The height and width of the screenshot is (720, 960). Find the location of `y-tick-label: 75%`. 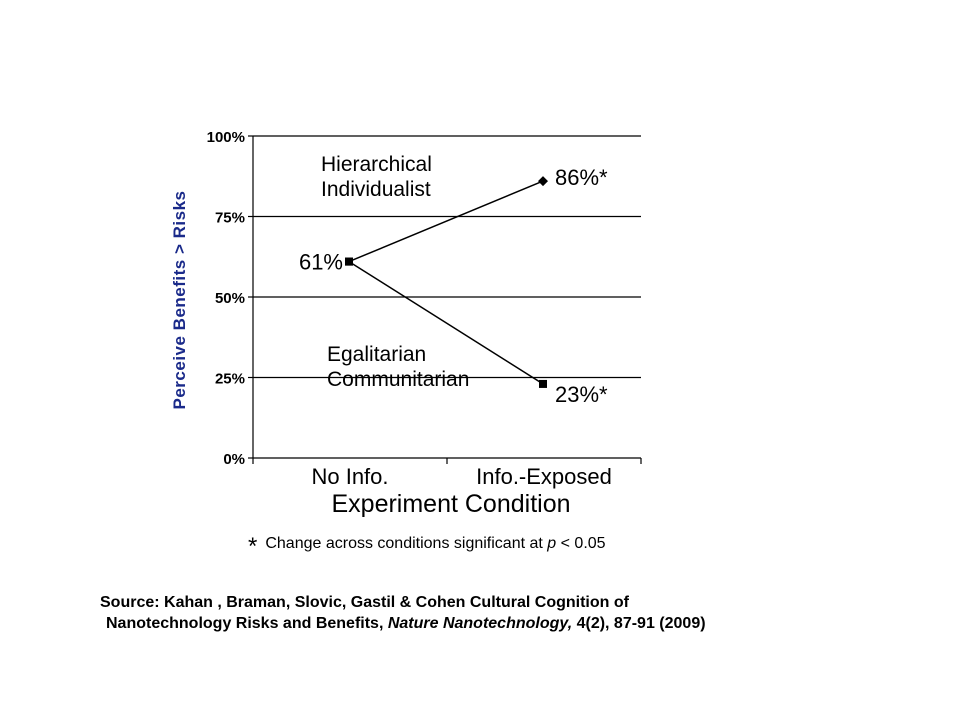

y-tick-label: 75% is located at coordinates (230, 218).